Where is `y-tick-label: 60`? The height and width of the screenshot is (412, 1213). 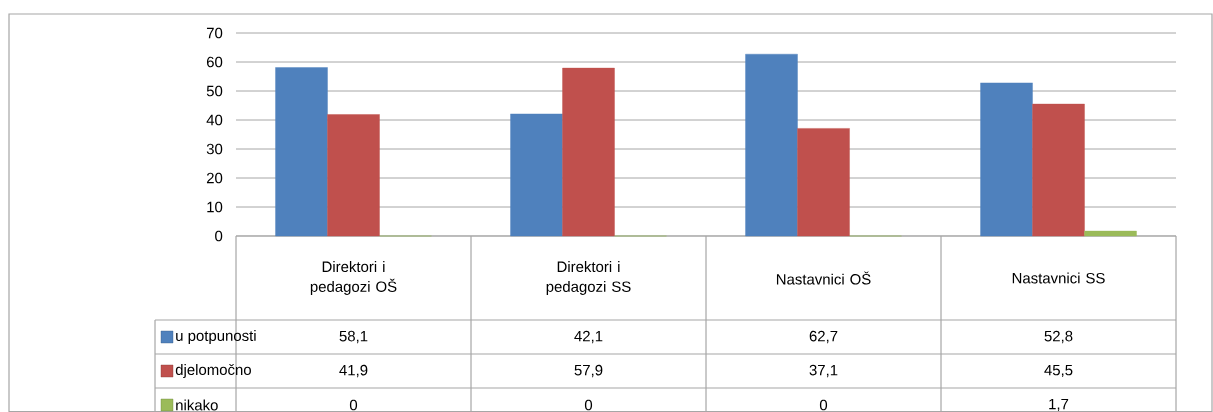 y-tick-label: 60 is located at coordinates (214, 62).